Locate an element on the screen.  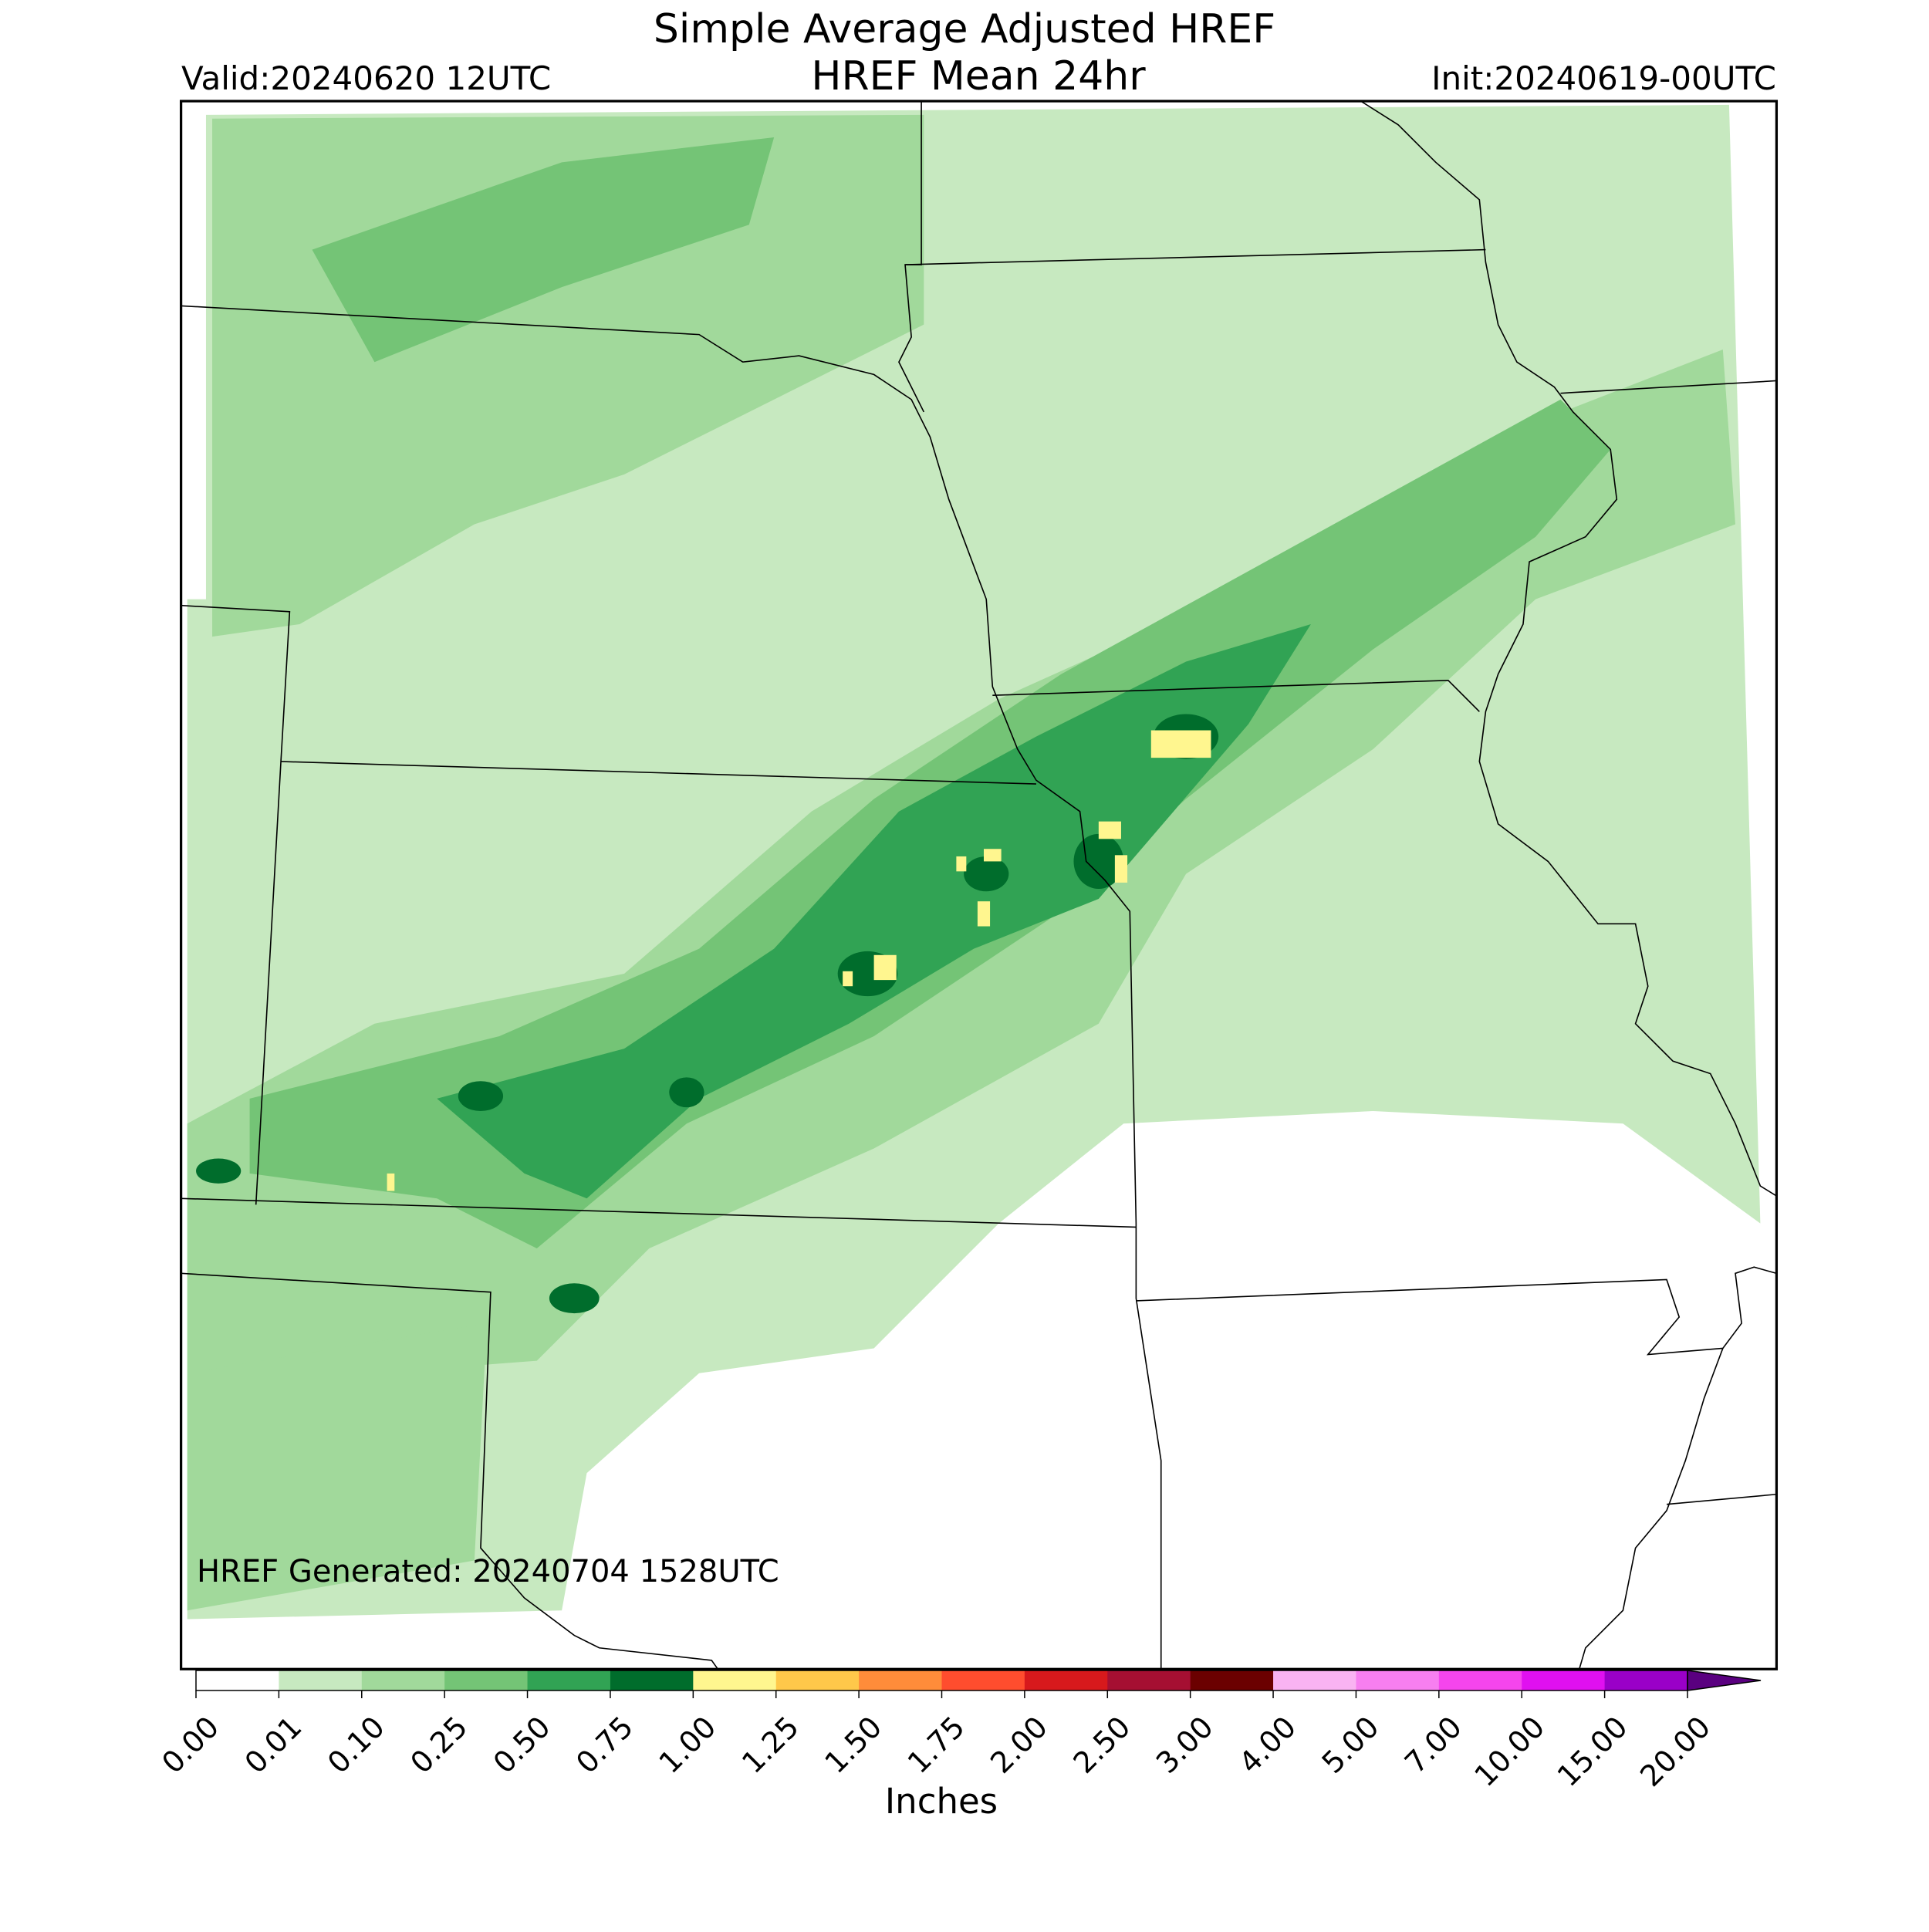
colorbar-tick-label: 1.75 is located at coordinates (936, 1745).